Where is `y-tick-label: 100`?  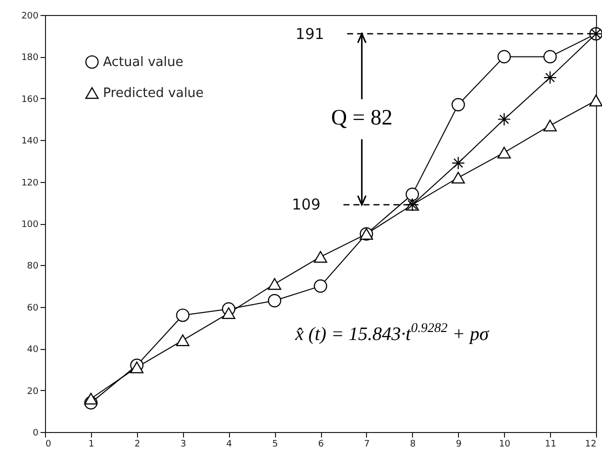
y-tick-label: 100 is located at coordinates (30, 225).